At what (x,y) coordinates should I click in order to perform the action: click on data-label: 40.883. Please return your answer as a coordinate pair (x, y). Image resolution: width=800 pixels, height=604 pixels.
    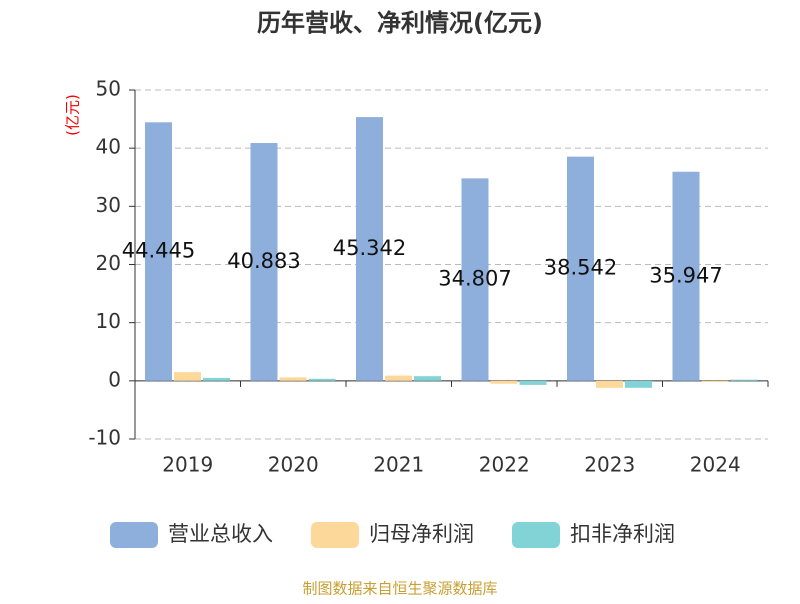
    Looking at the image, I should click on (263, 261).